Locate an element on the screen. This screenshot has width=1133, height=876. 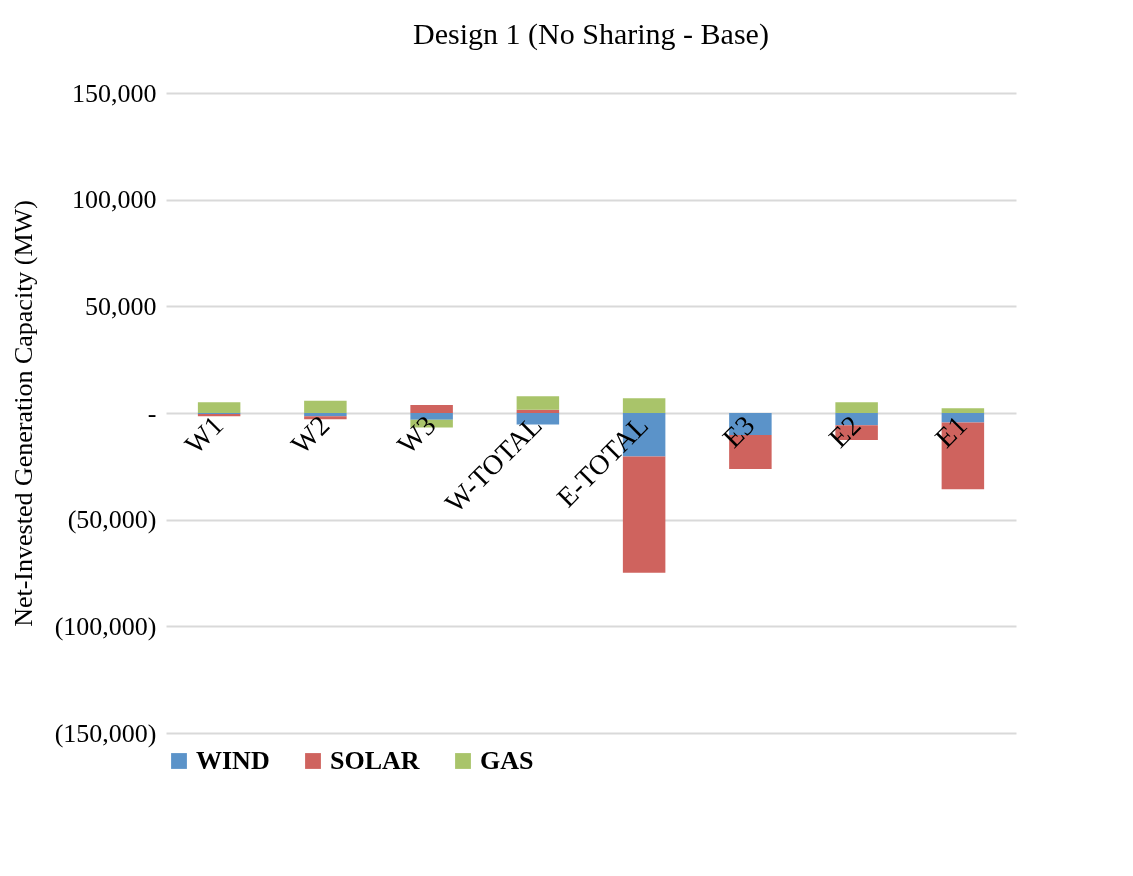
y-tick-label: 50,000 is located at coordinates (121, 306).